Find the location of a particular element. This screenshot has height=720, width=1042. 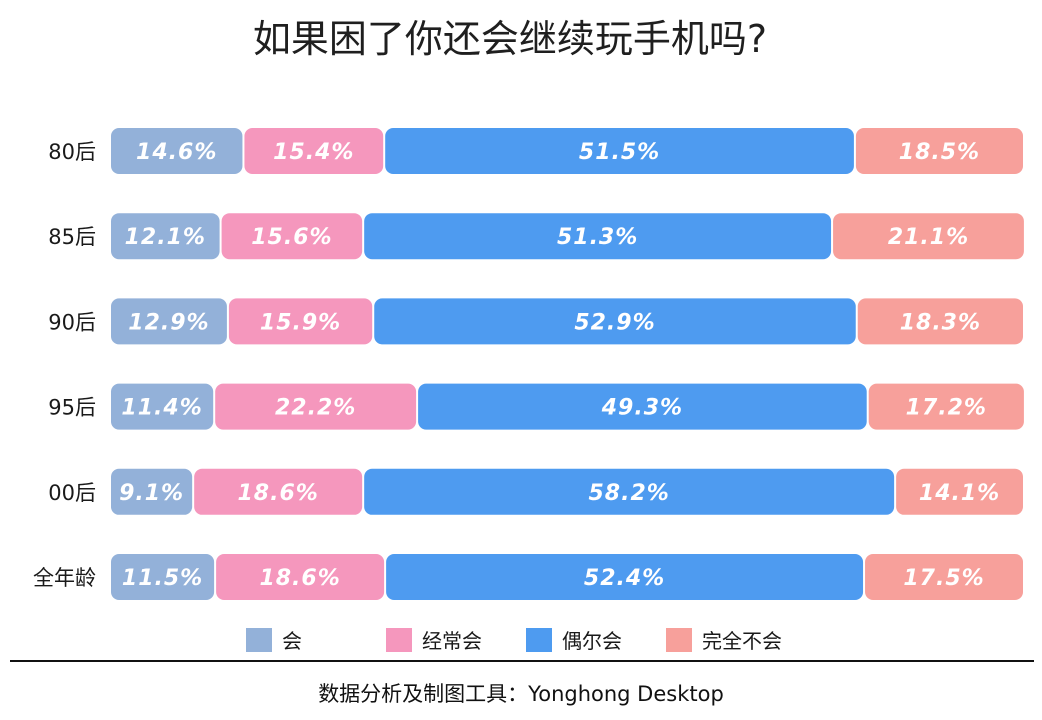

data-label: 15.6% is located at coordinates (291, 237).